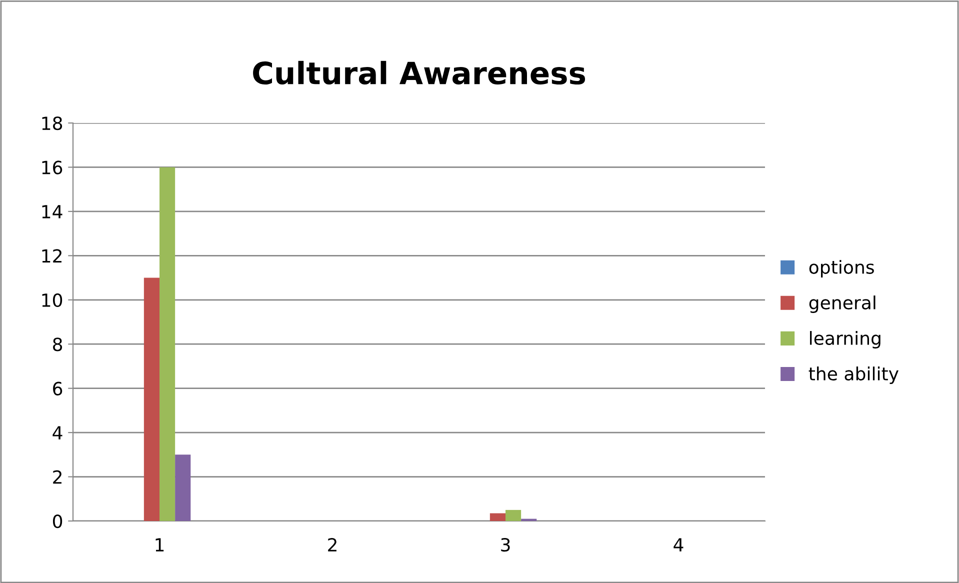 This screenshot has height=583, width=959. I want to click on x-tick-label: 1, so click(160, 545).